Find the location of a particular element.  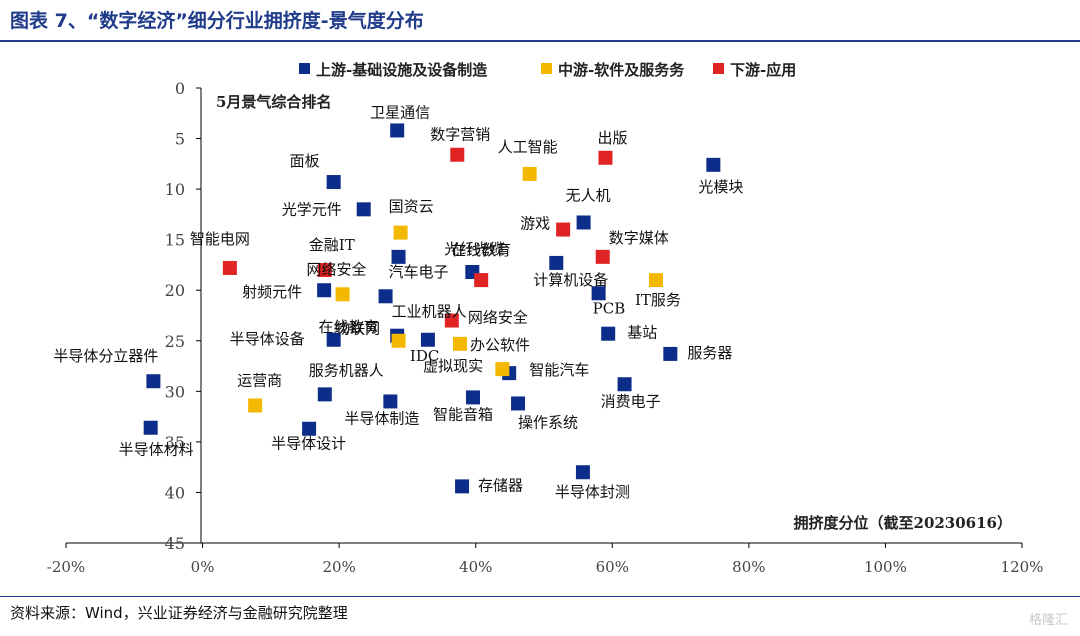

chart-title: 图表 7、“数字经济”细分行业拥挤度-景气度分布 is located at coordinates (217, 21).